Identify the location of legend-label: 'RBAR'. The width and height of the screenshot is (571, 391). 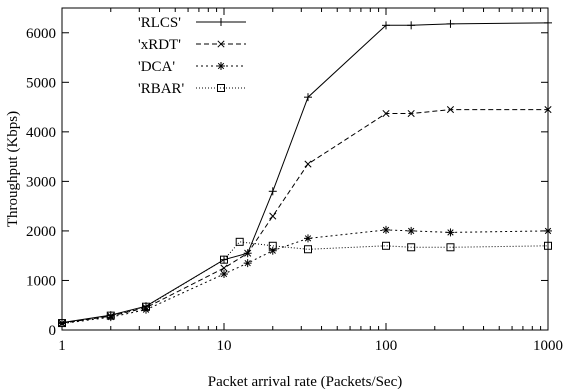
(161, 89).